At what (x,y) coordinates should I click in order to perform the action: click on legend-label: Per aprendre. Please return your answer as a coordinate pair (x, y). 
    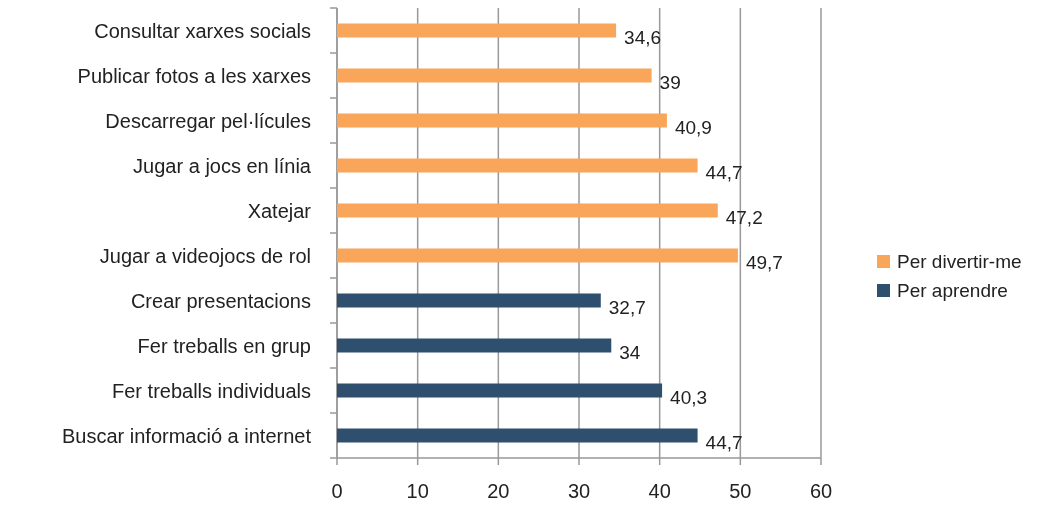
    Looking at the image, I should click on (952, 290).